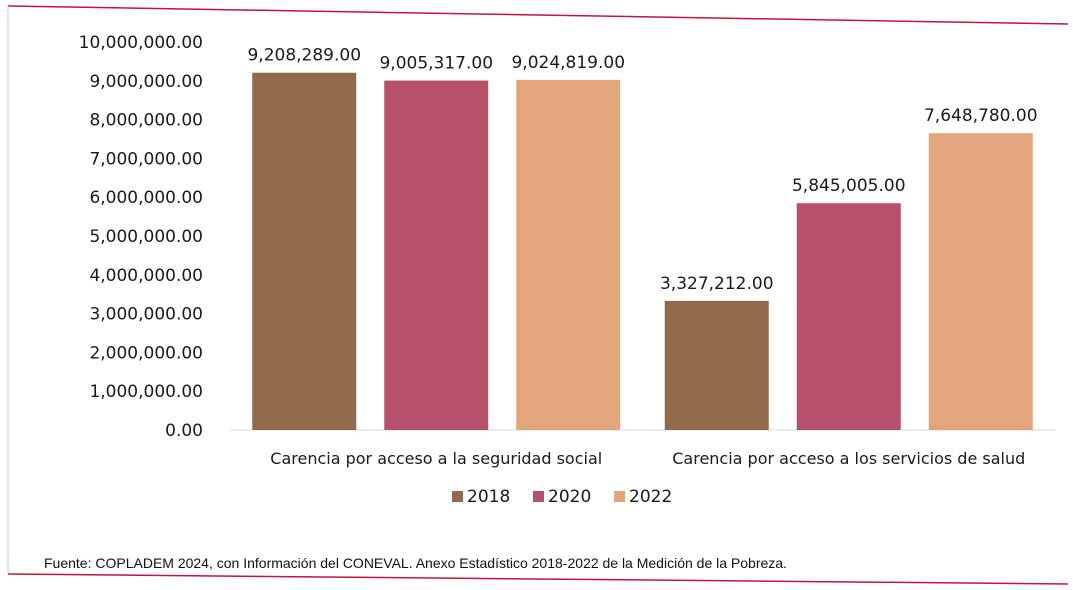 The width and height of the screenshot is (1073, 590). Describe the element at coordinates (981, 116) in the screenshot. I see `data-label: 7,648,780.00` at that location.